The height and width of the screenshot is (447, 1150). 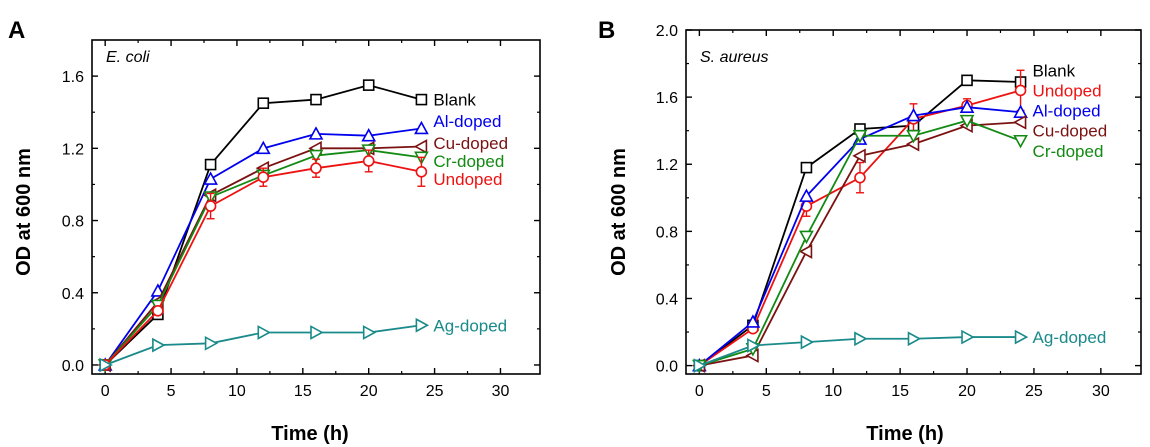 I want to click on x-tick-label-b: 5, so click(x=766, y=391).